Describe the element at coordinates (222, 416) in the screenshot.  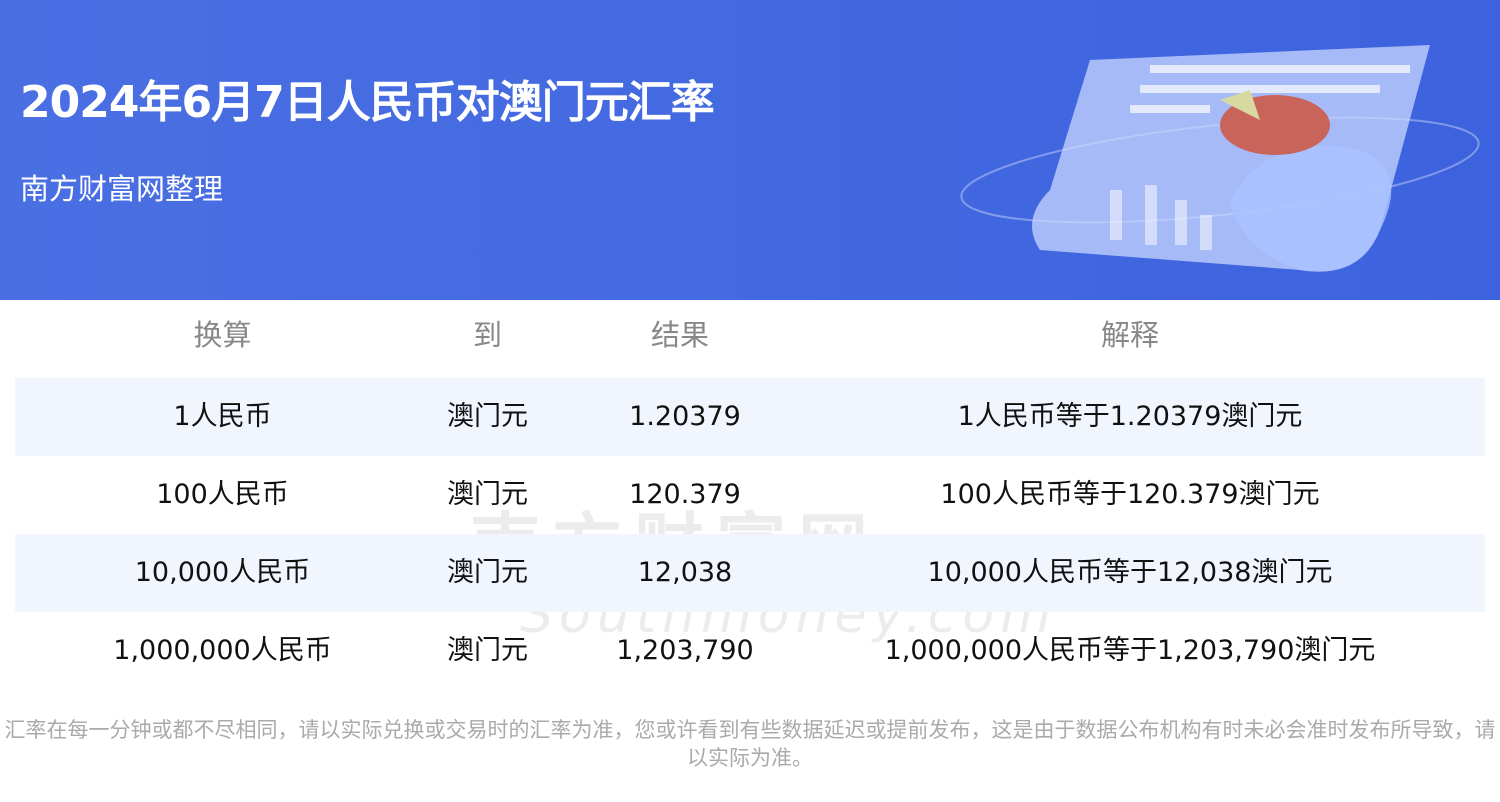
I see `cell-amount: 1人民币` at that location.